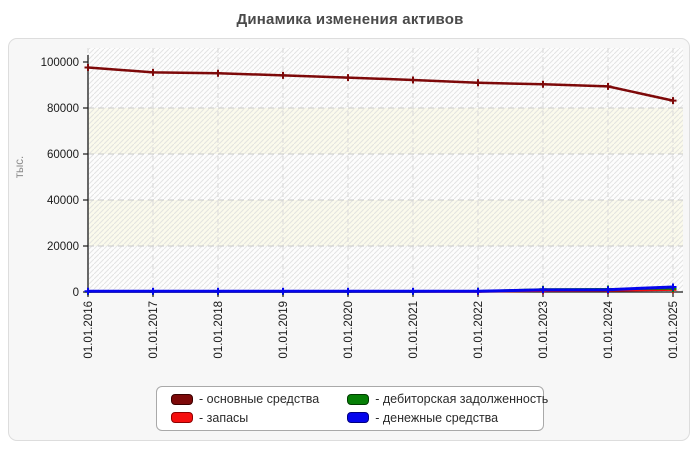 This screenshot has width=700, height=450. Describe the element at coordinates (219, 330) in the screenshot. I see `x-tick-label: 01.01.2018` at that location.